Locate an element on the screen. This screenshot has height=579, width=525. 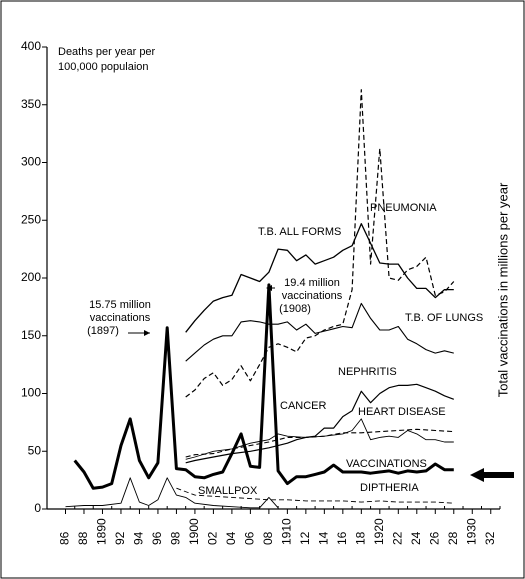
x-tick-label: 26 is located at coordinates (434, 538).